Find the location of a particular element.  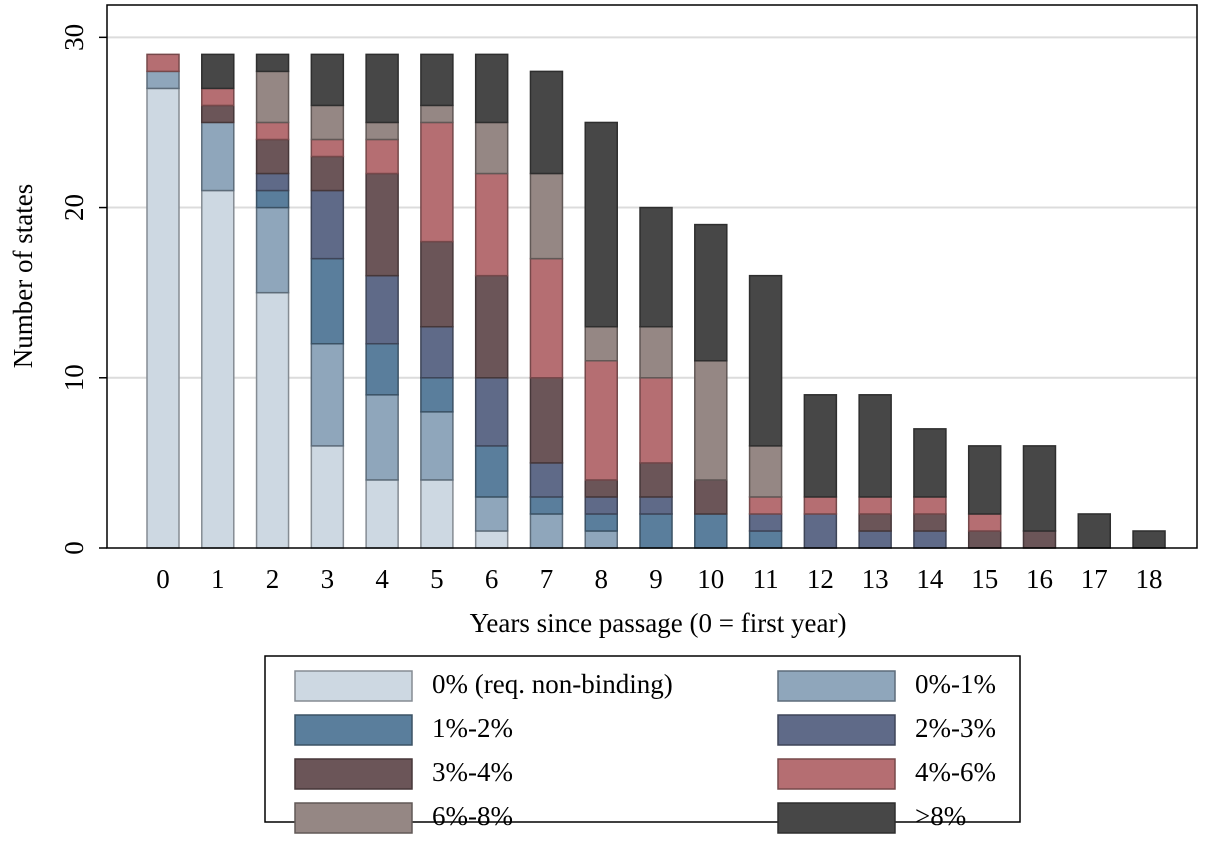

y-tick-label: 30 is located at coordinates (74, 37).